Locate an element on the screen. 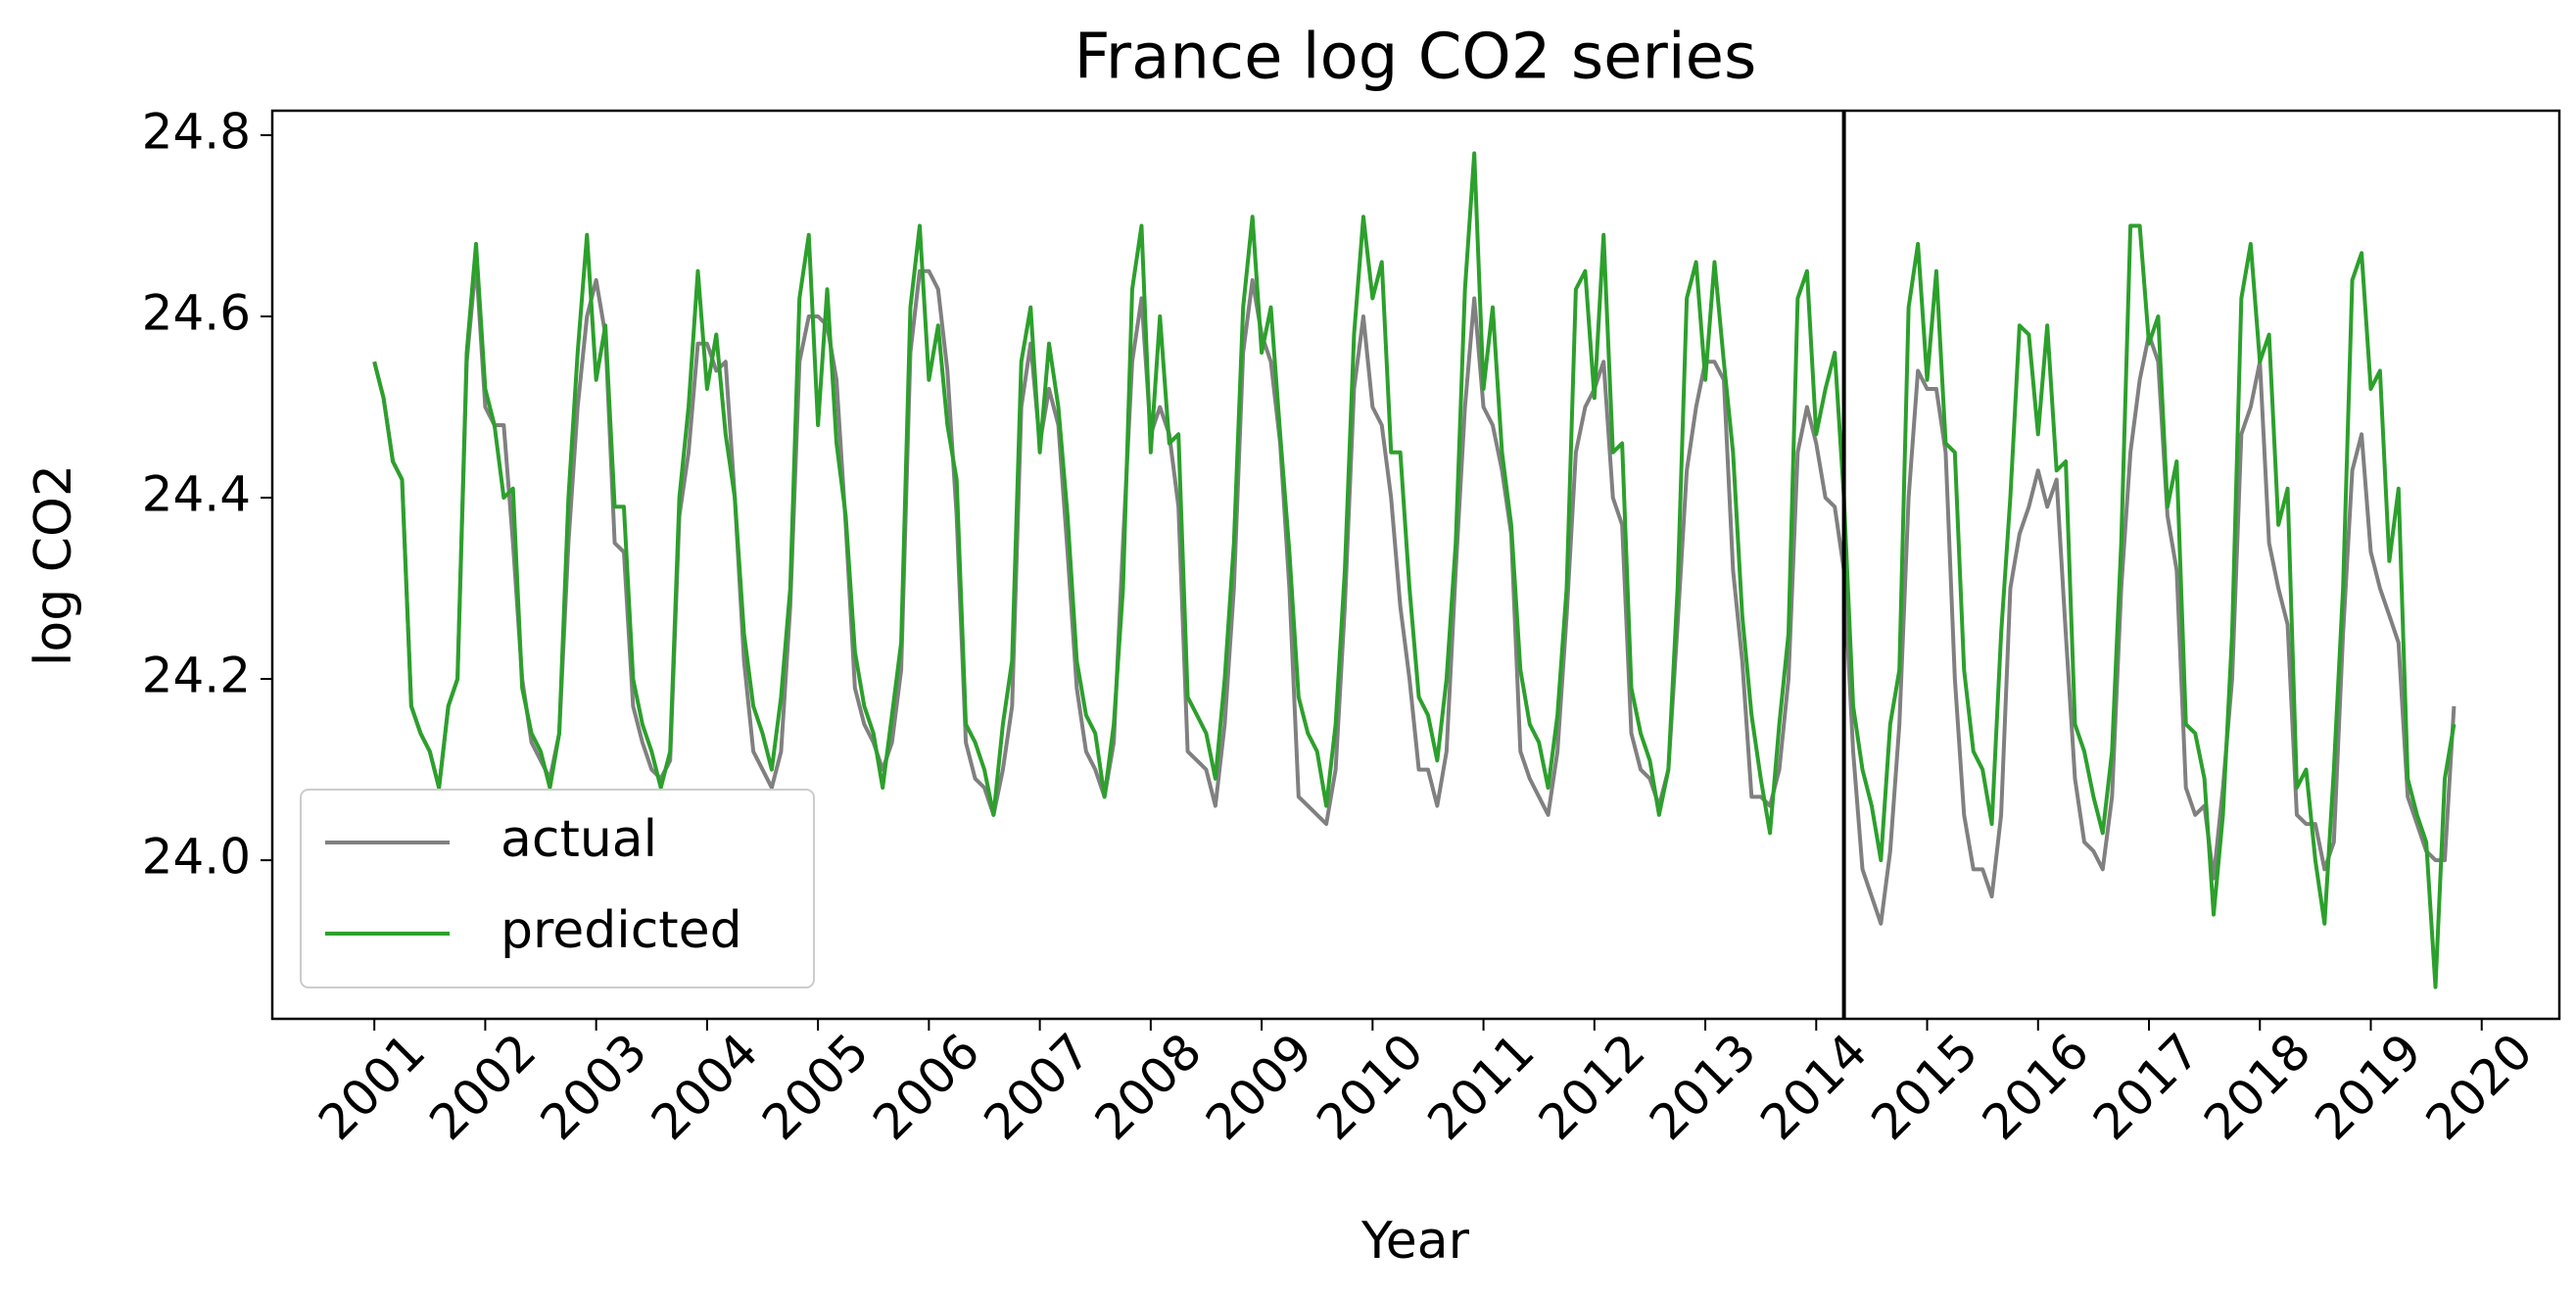  y-tick-label: 24.2 is located at coordinates (197, 676).